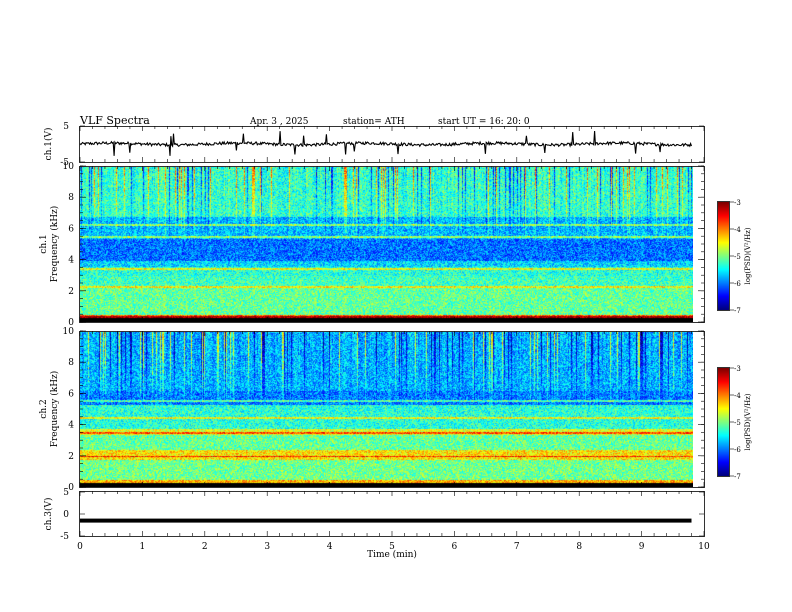 Image resolution: width=792 pixels, height=612 pixels. I want to click on ch2-colorbar-frame, so click(723, 422).